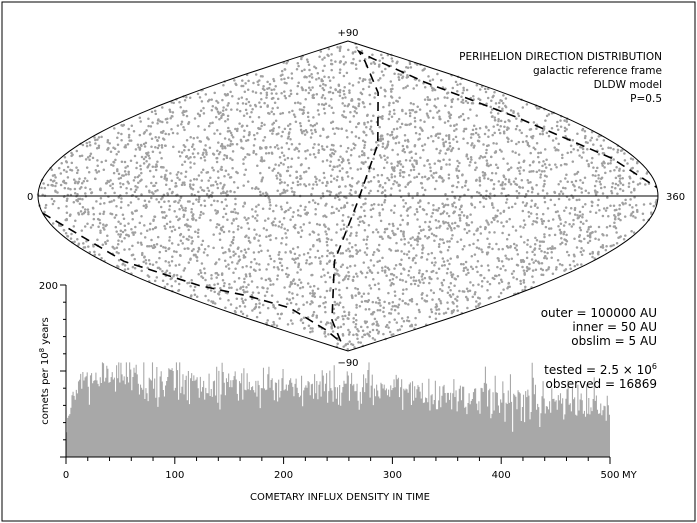 The height and width of the screenshot is (523, 697). What do you see at coordinates (338, 409) in the screenshot?
I see `histogram-bars` at bounding box center [338, 409].